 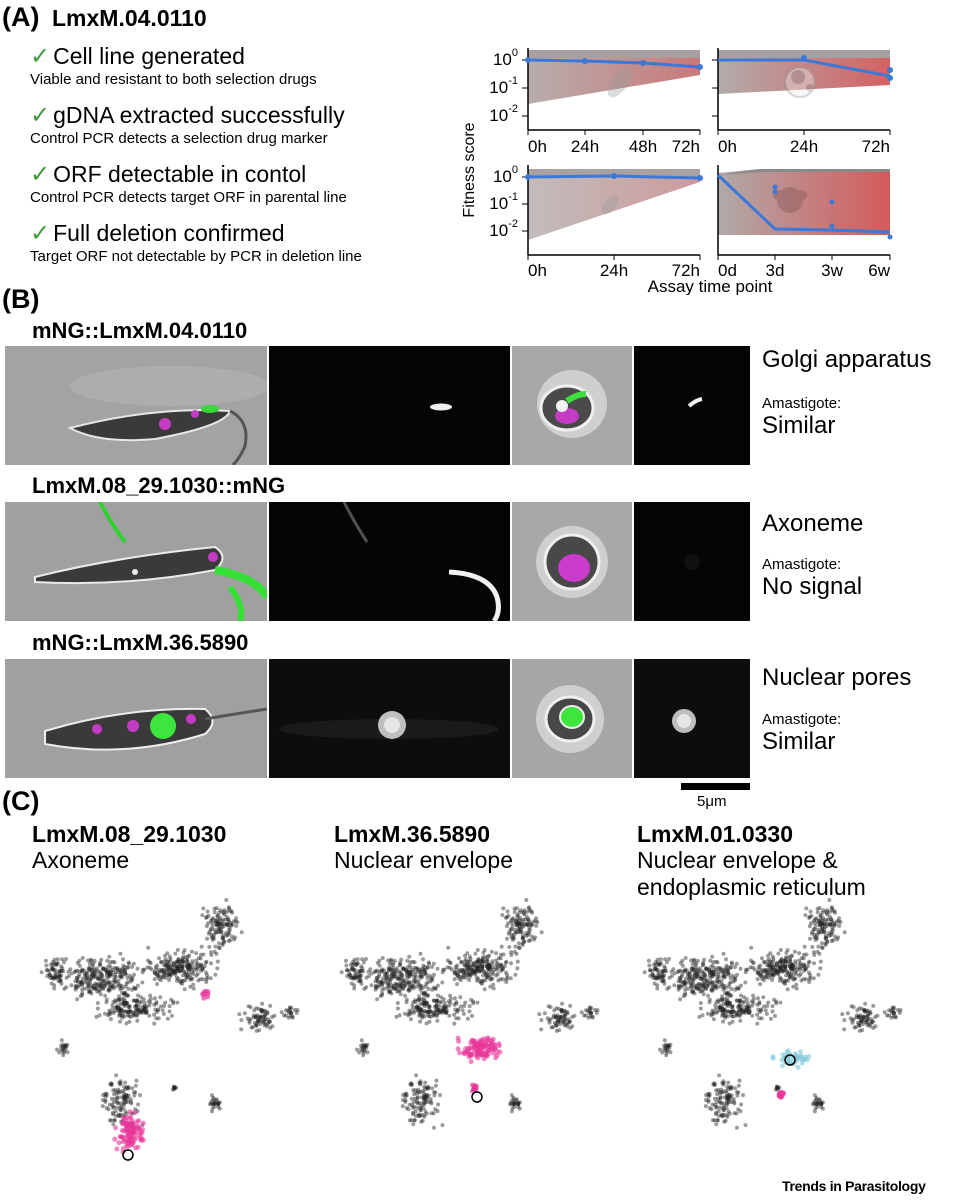 What do you see at coordinates (692, 561) in the screenshot?
I see `micrograph-amastigote-mng` at bounding box center [692, 561].